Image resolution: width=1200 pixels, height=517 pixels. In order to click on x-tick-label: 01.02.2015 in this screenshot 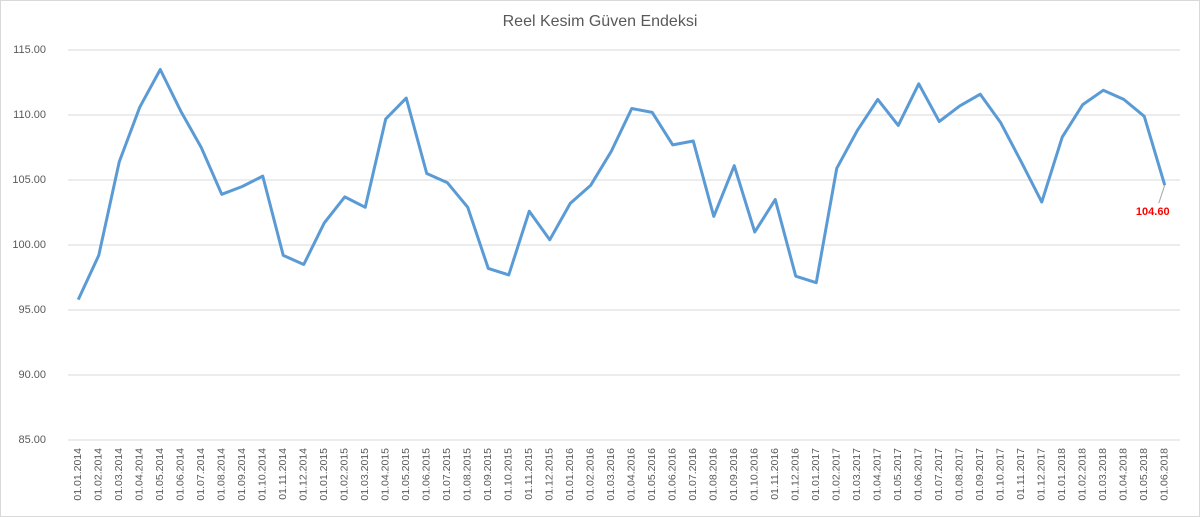, I will do `click(345, 474)`.